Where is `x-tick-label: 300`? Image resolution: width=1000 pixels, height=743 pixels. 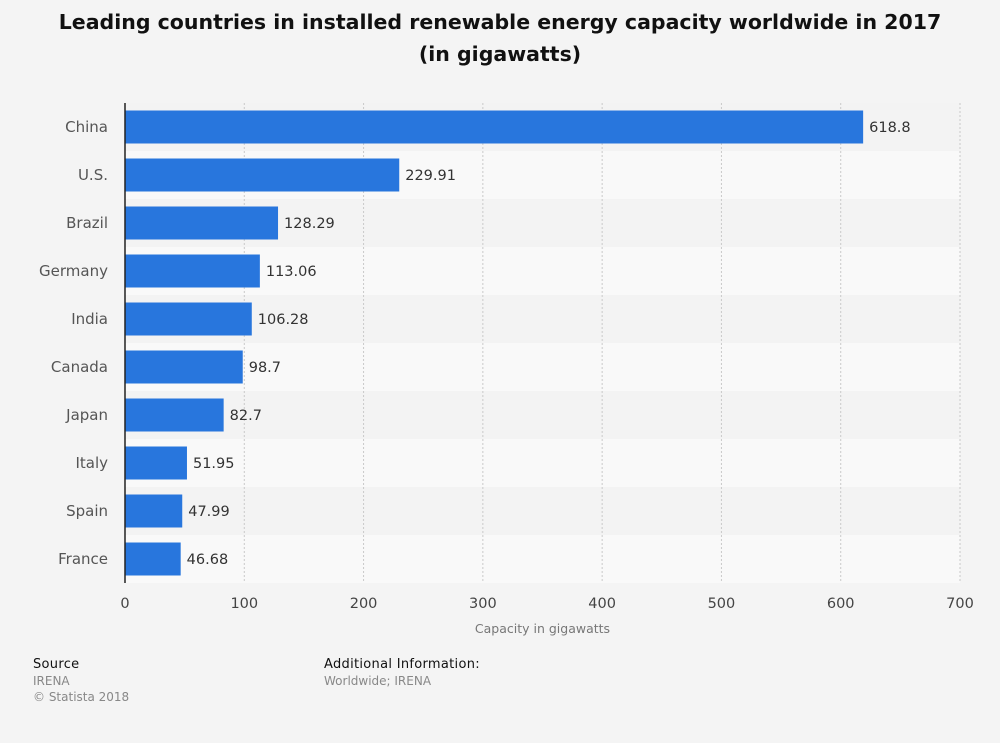
x-tick-label: 300 is located at coordinates (483, 604).